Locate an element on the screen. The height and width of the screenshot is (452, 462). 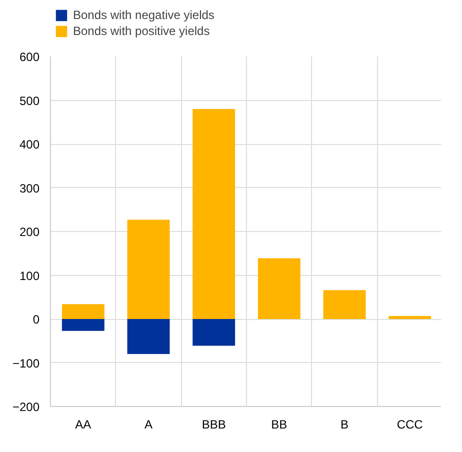
y-tick-label: 100 is located at coordinates (29, 275).